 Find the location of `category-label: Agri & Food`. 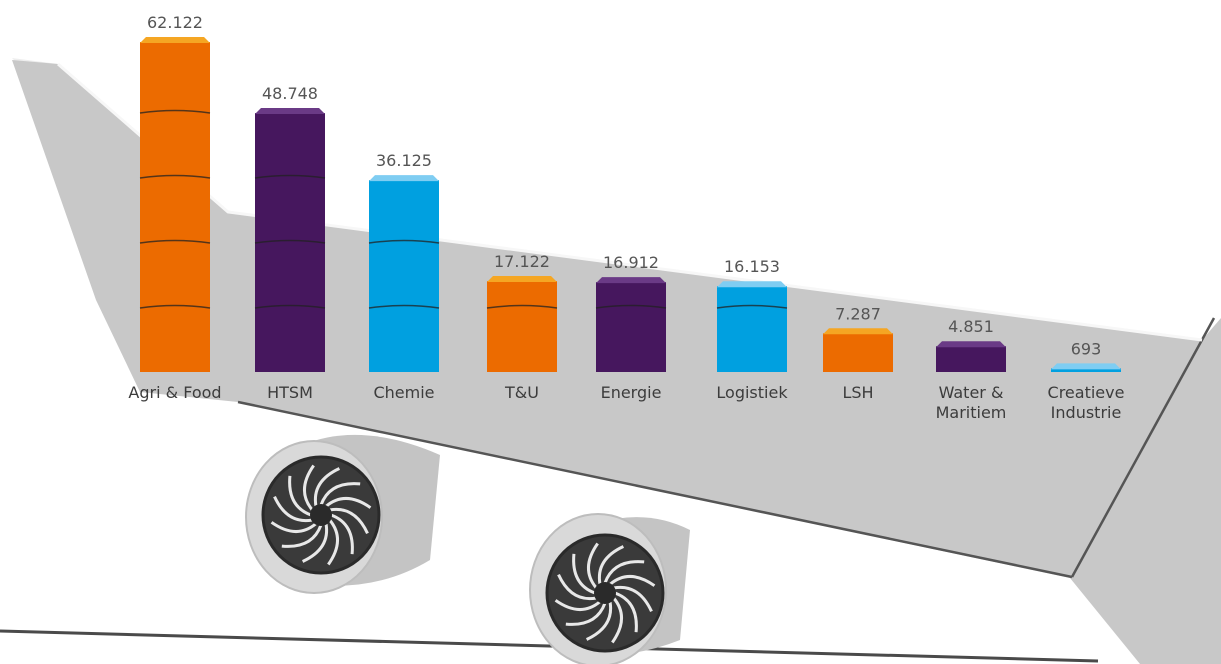

category-label: Agri & Food is located at coordinates (174, 392).